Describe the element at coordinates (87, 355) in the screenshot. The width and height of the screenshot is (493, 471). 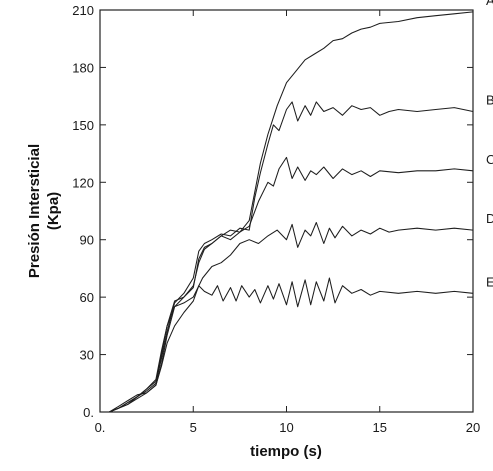
I see `y-tick-label: 30` at that location.